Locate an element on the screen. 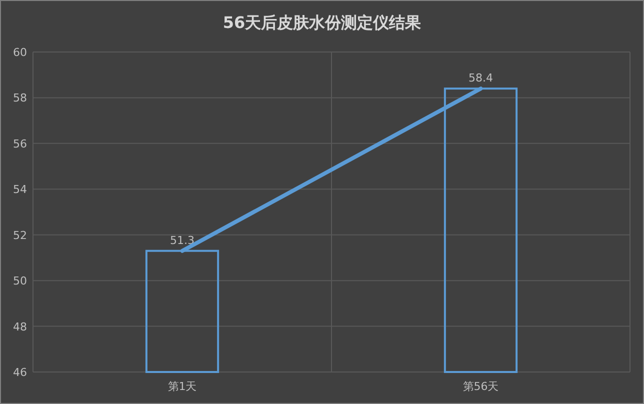 This screenshot has width=644, height=404. data-label: 58.4 is located at coordinates (480, 78).